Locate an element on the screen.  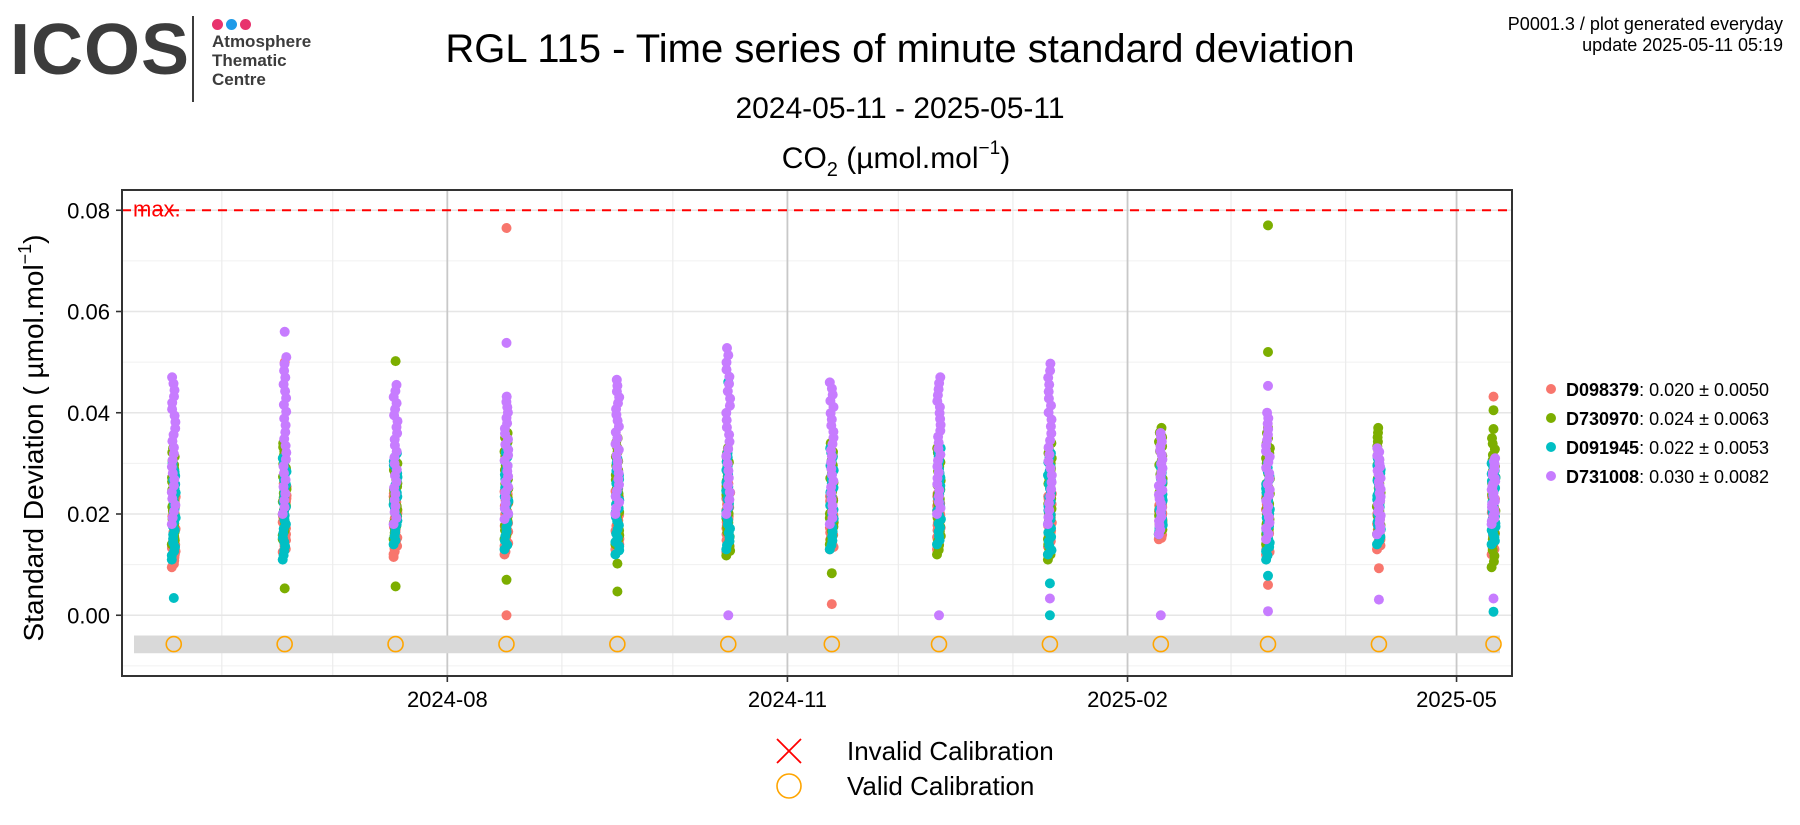
legend-series-stats: : 0.022 ± 0.0053 is located at coordinates (1704, 448).